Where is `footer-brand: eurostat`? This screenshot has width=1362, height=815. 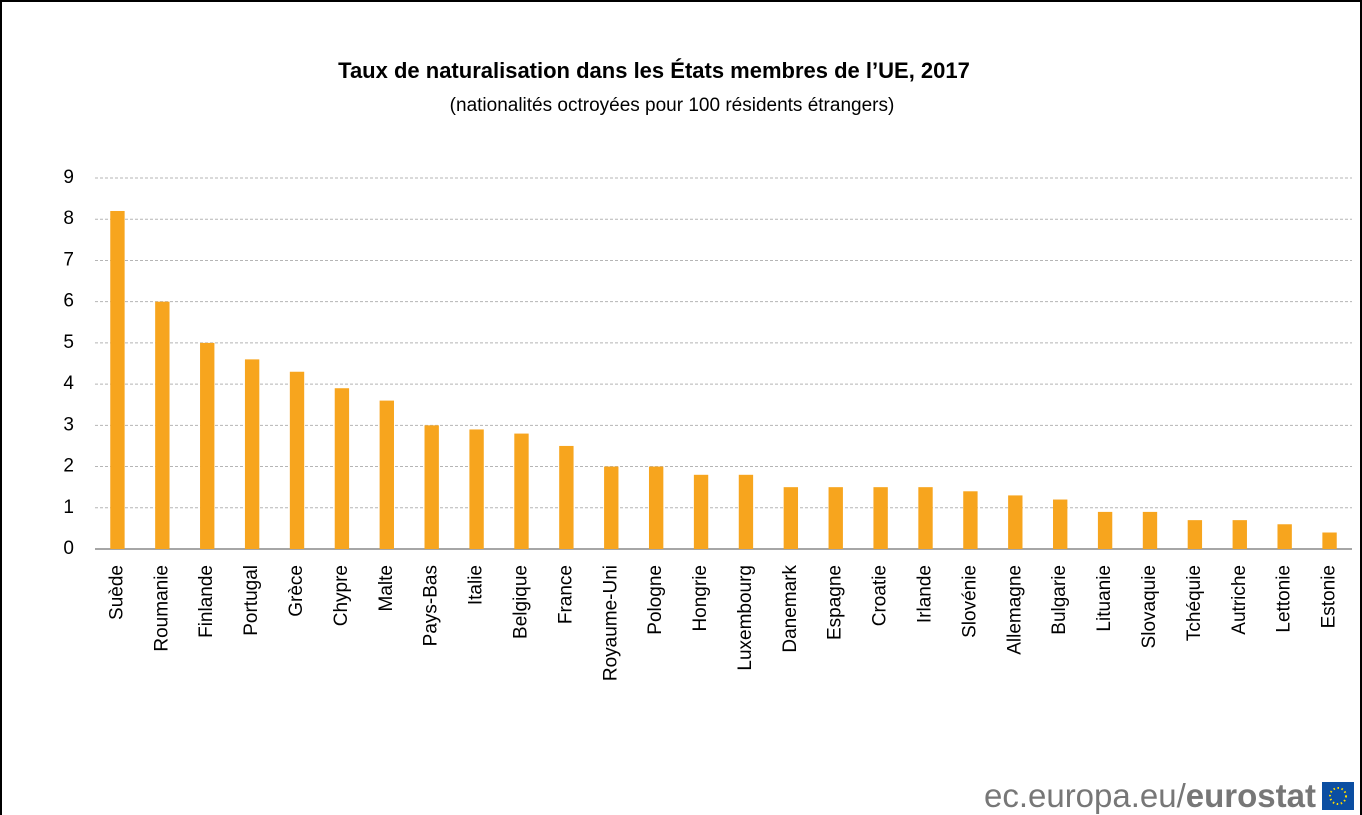 footer-brand: eurostat is located at coordinates (1251, 795).